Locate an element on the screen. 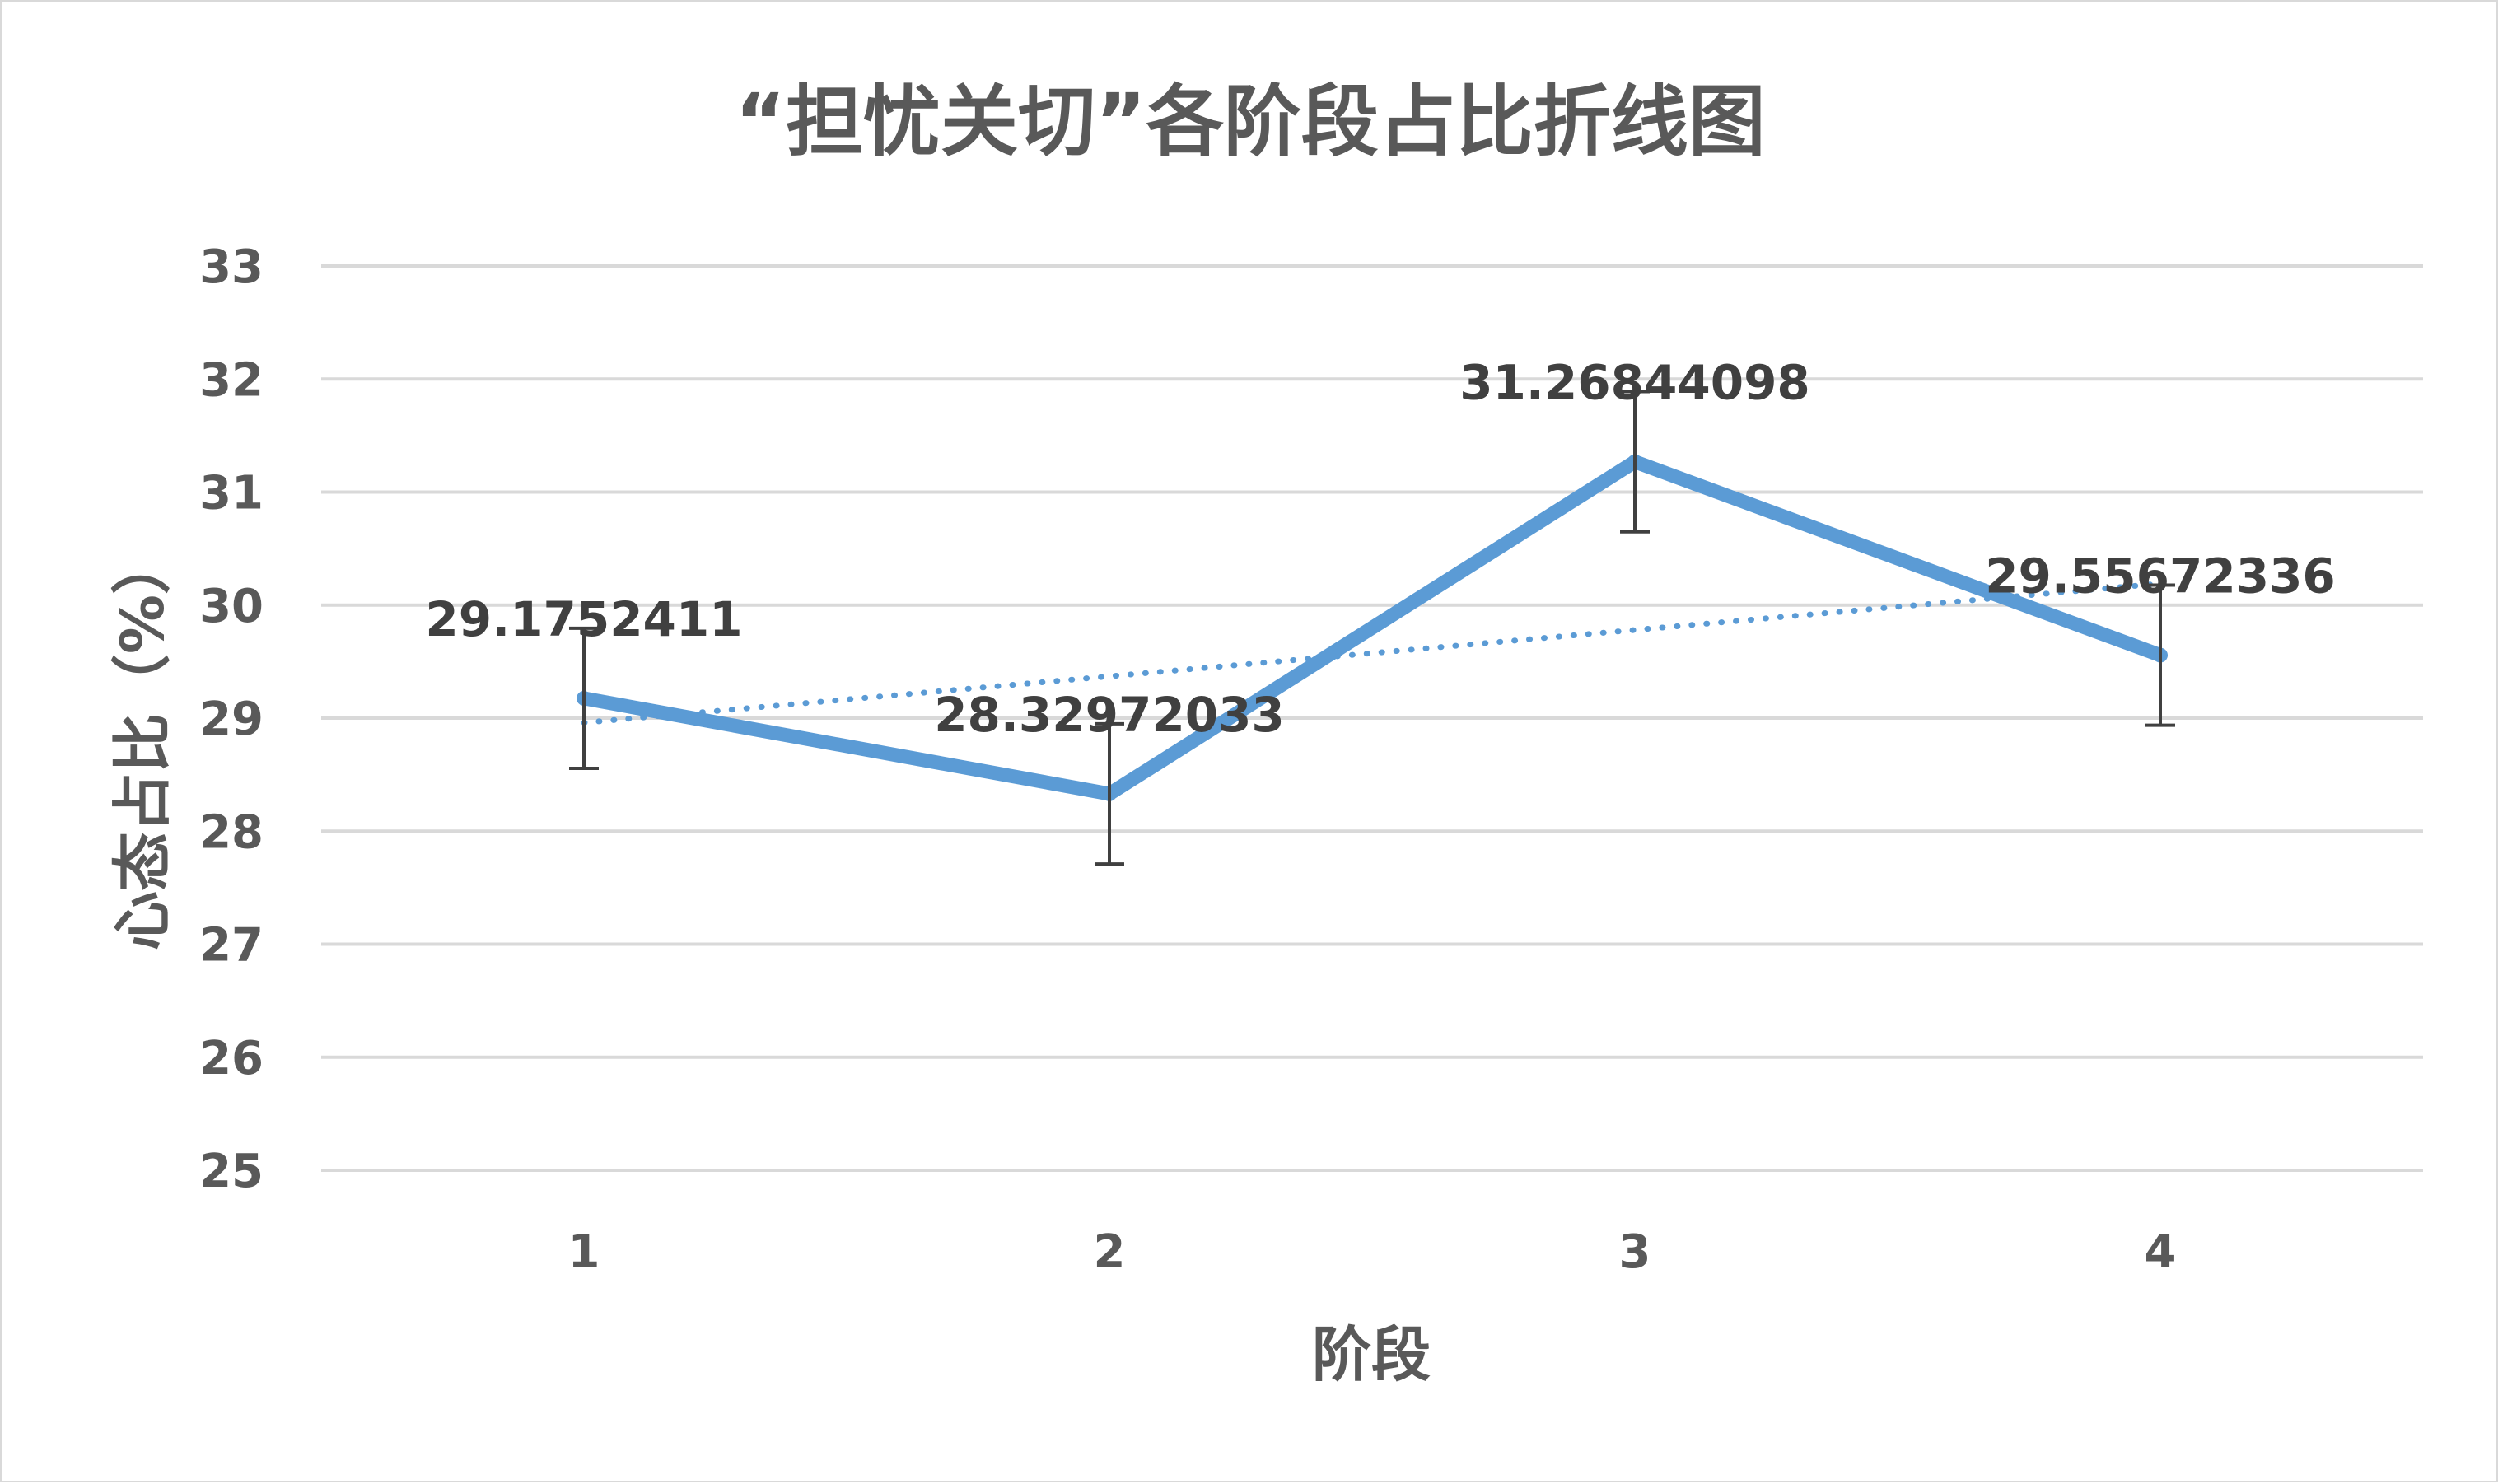 Image resolution: width=2498 pixels, height=1484 pixels. y-tick-label-28: 28 is located at coordinates (231, 832).